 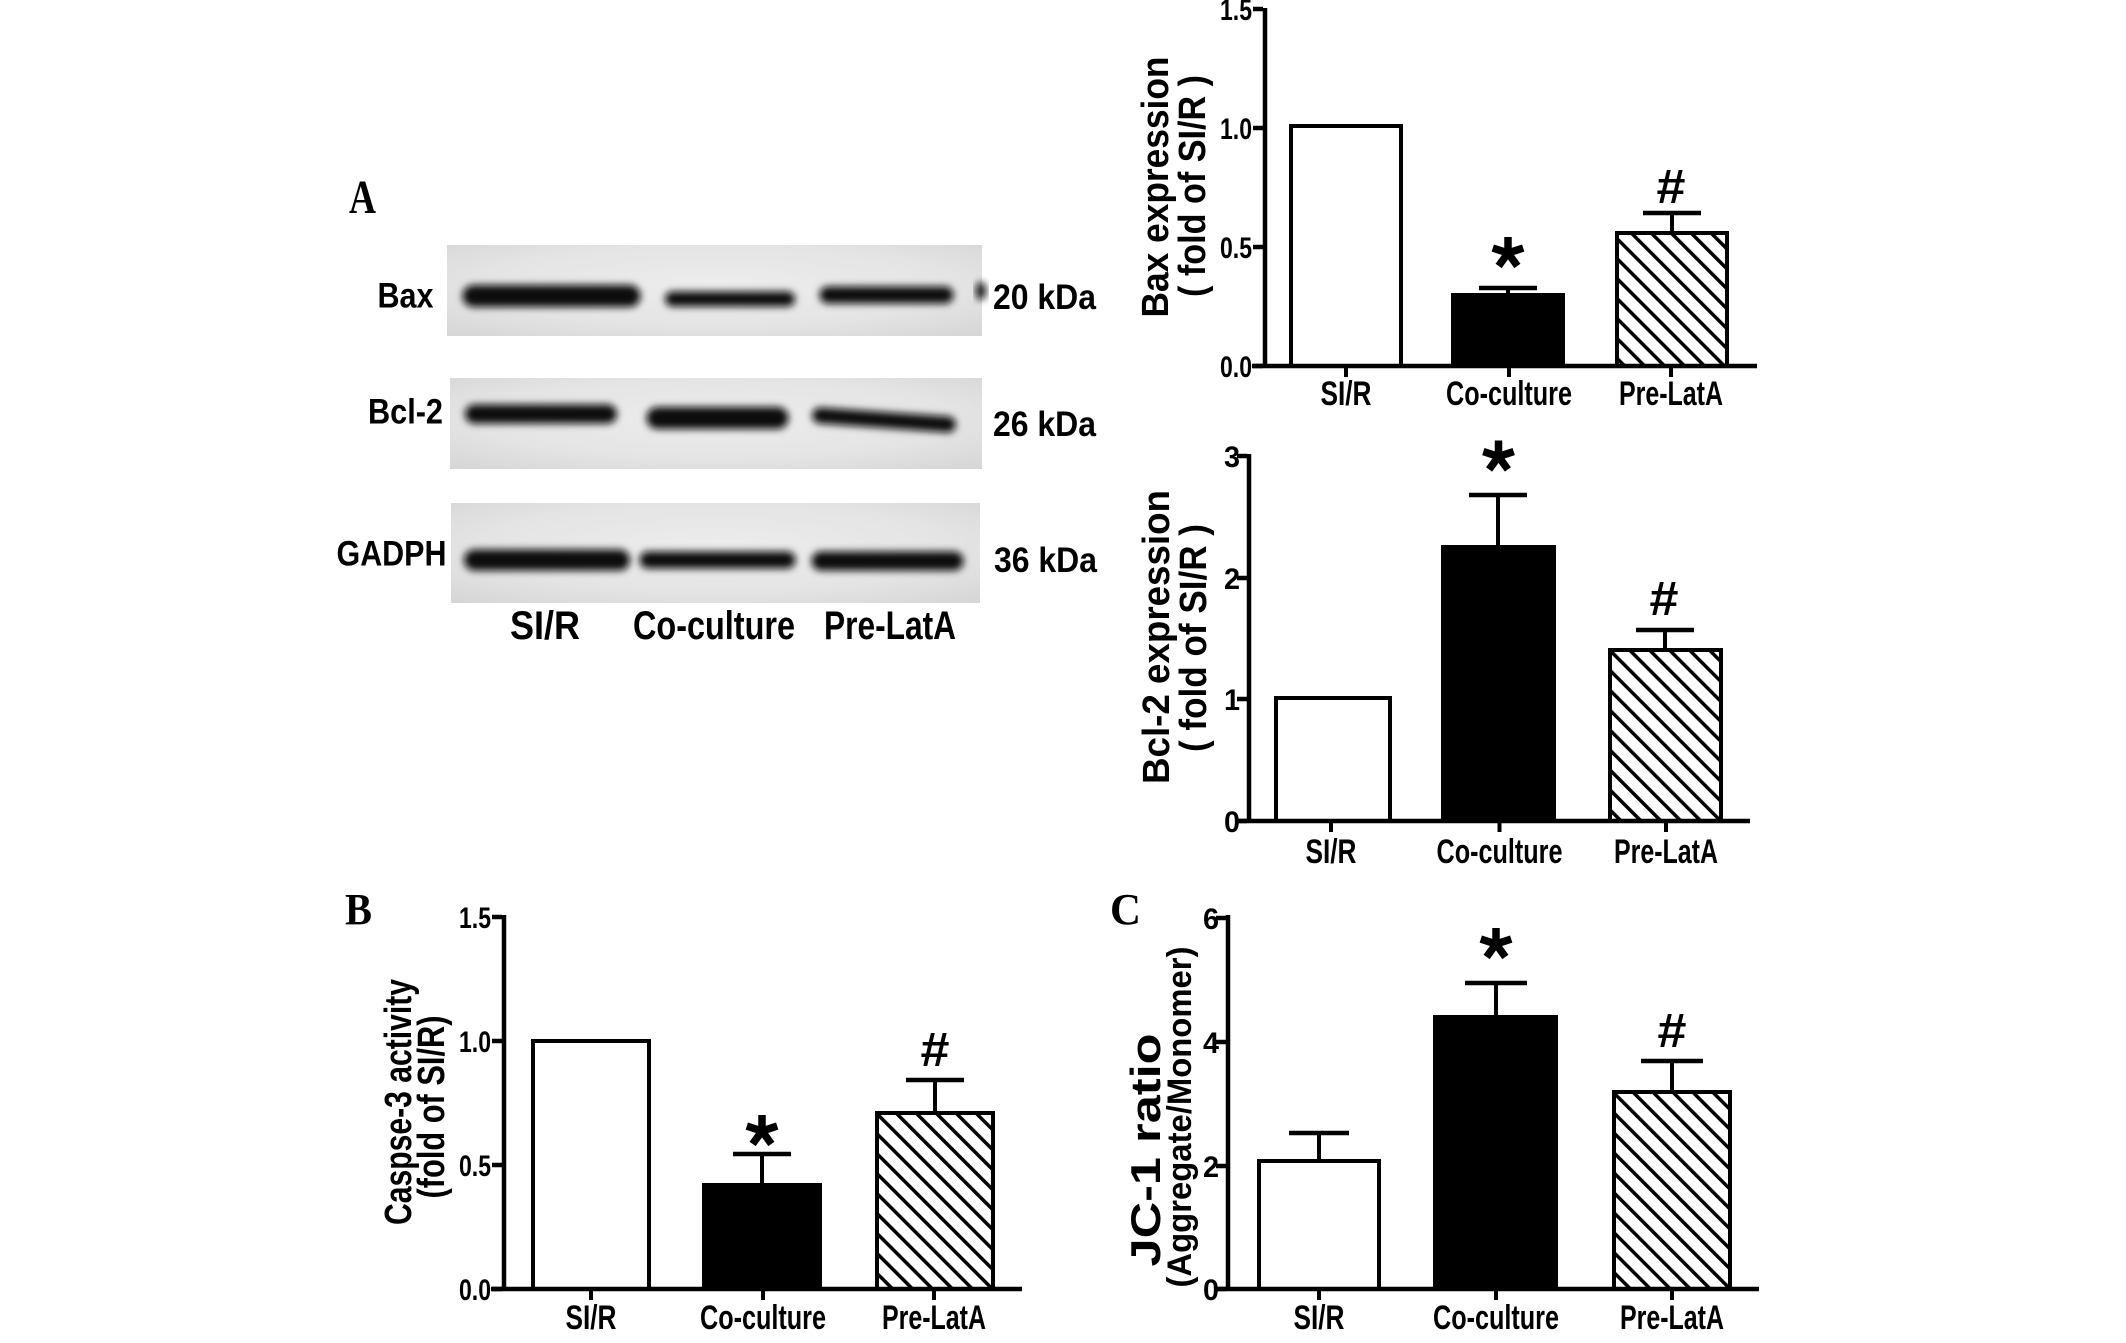 I want to click on svg-text: B, so click(x=358, y=909).